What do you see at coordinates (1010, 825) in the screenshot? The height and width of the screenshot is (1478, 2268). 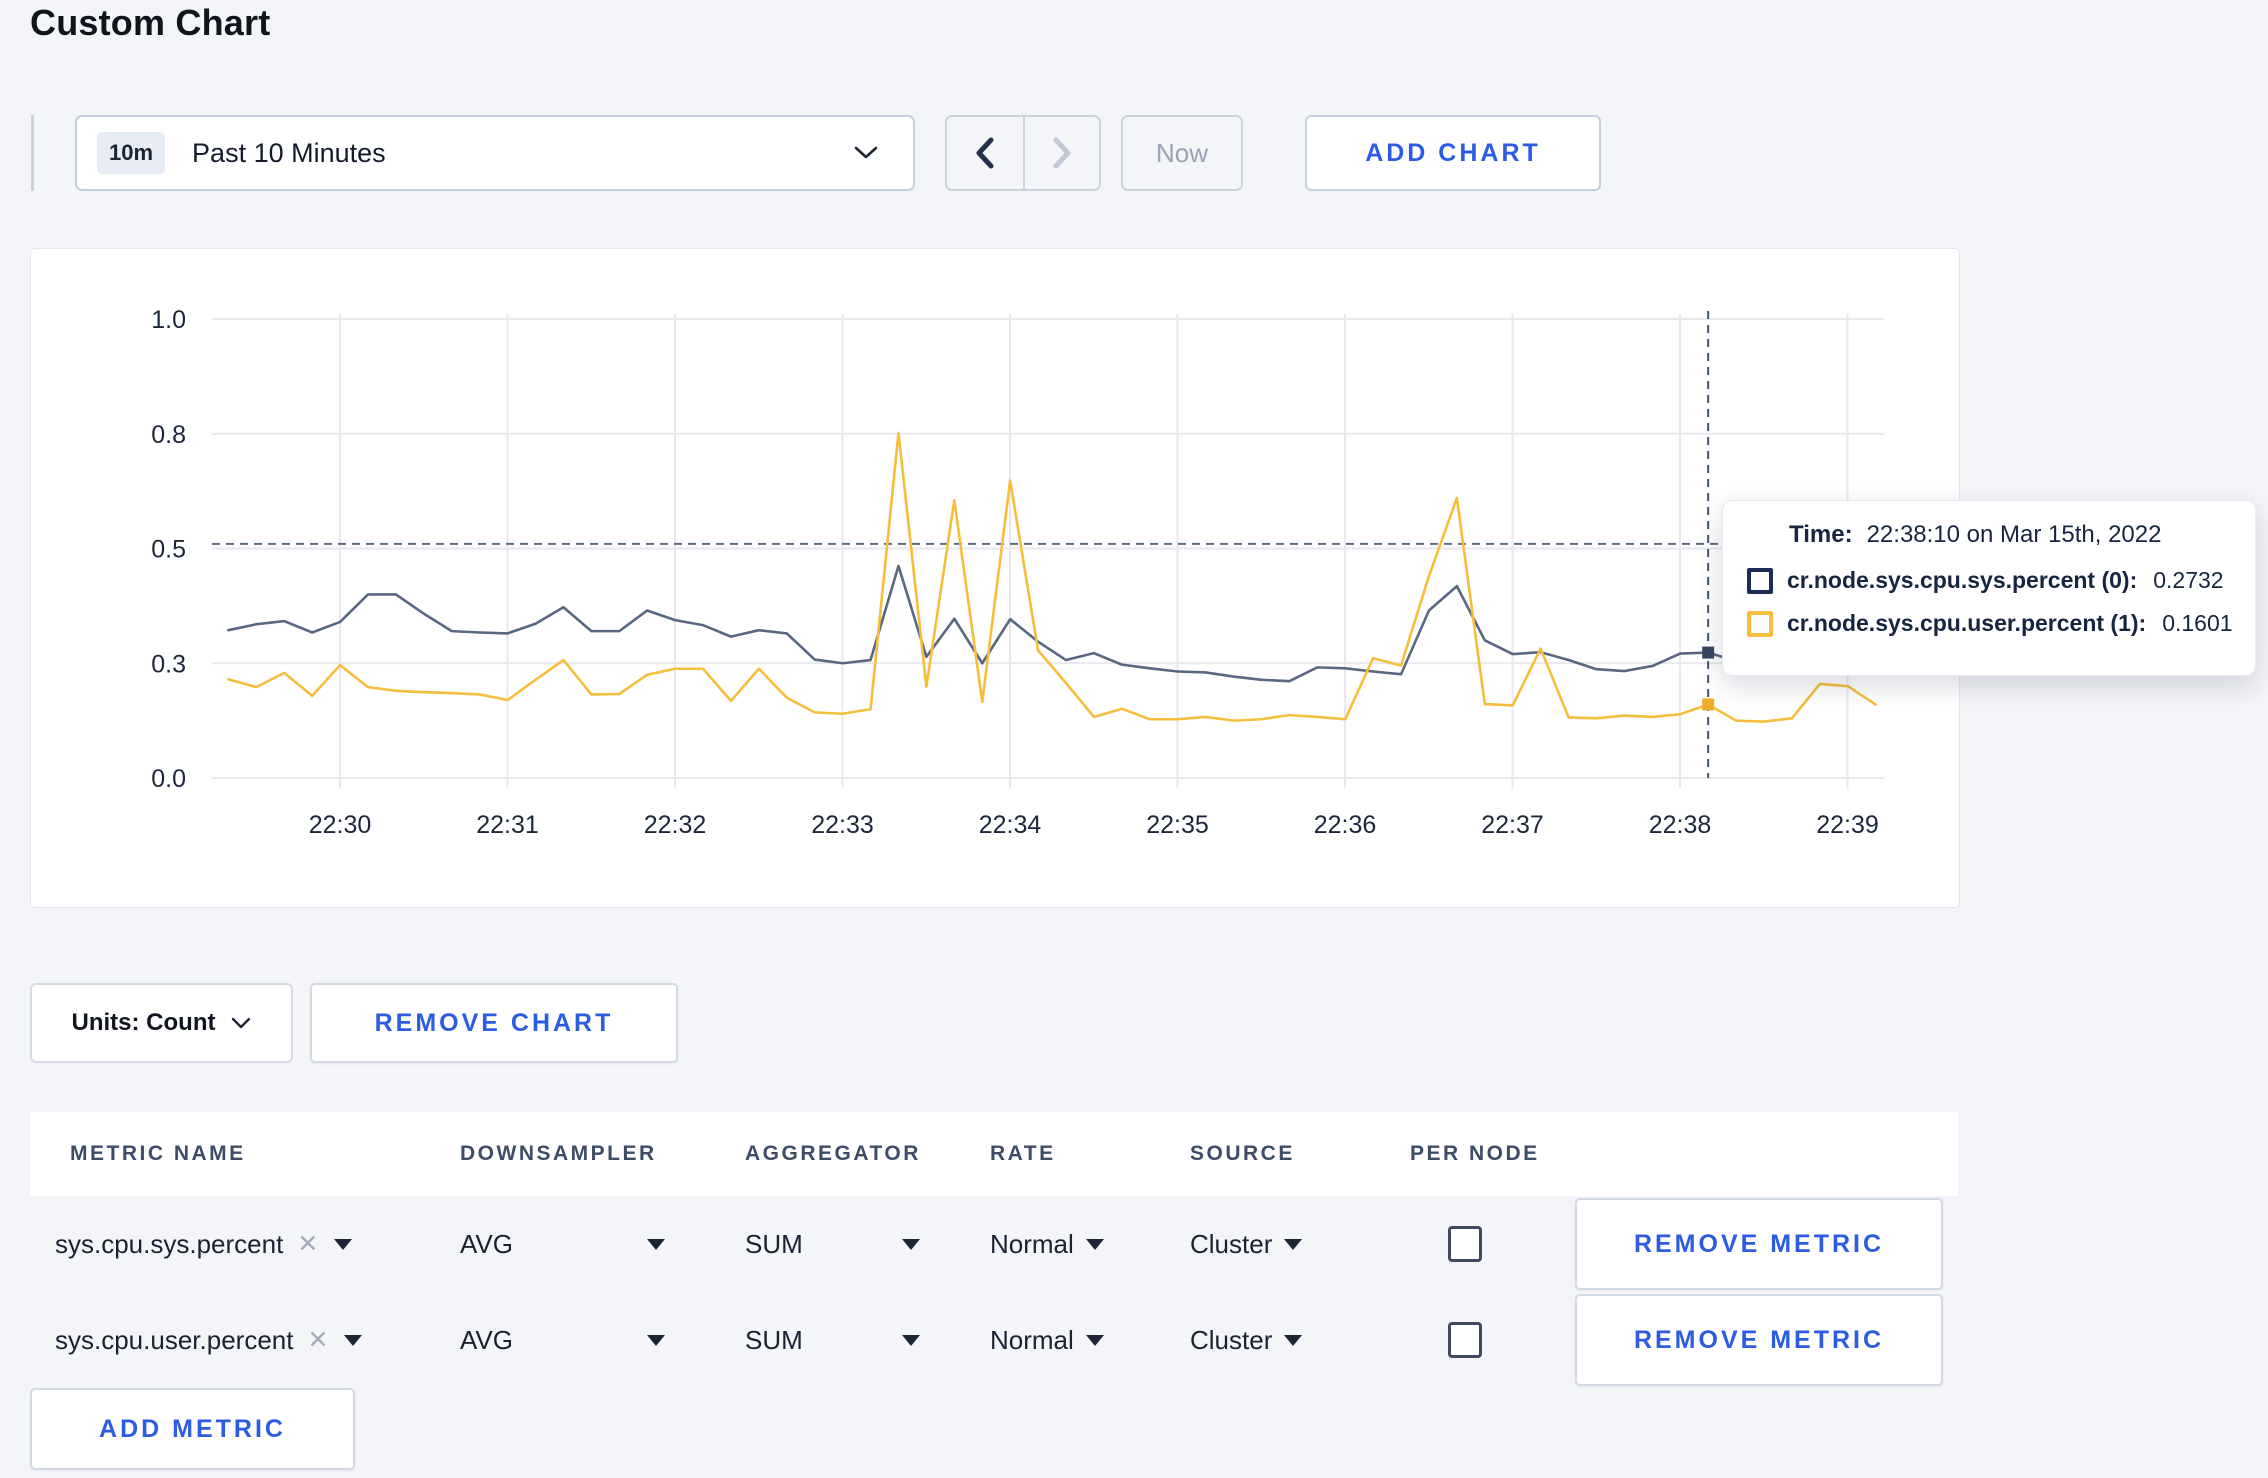 I see `svg-text: 22:34` at bounding box center [1010, 825].